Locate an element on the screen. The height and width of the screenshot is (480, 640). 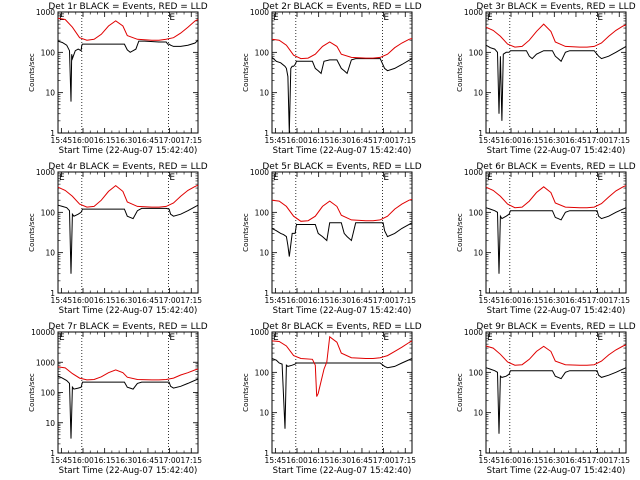
chart-title: Det 5r BLACK = Events, RED = LLD is located at coordinates (341, 167).